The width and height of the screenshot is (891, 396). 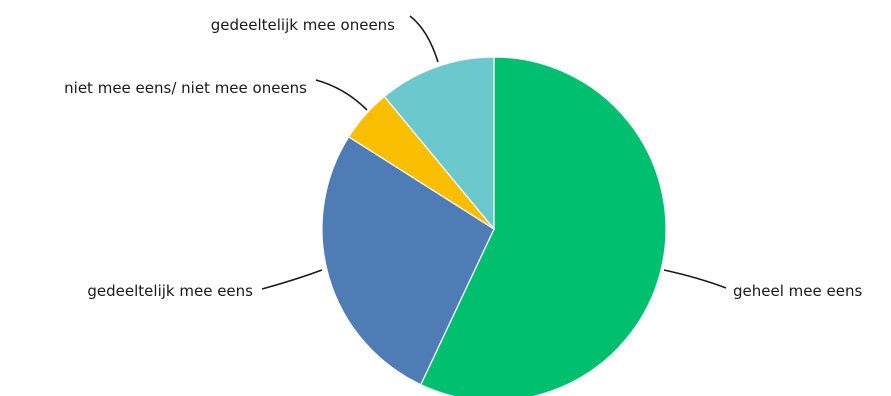 I want to click on slice-label-0: geheel mee eens, so click(x=797, y=291).